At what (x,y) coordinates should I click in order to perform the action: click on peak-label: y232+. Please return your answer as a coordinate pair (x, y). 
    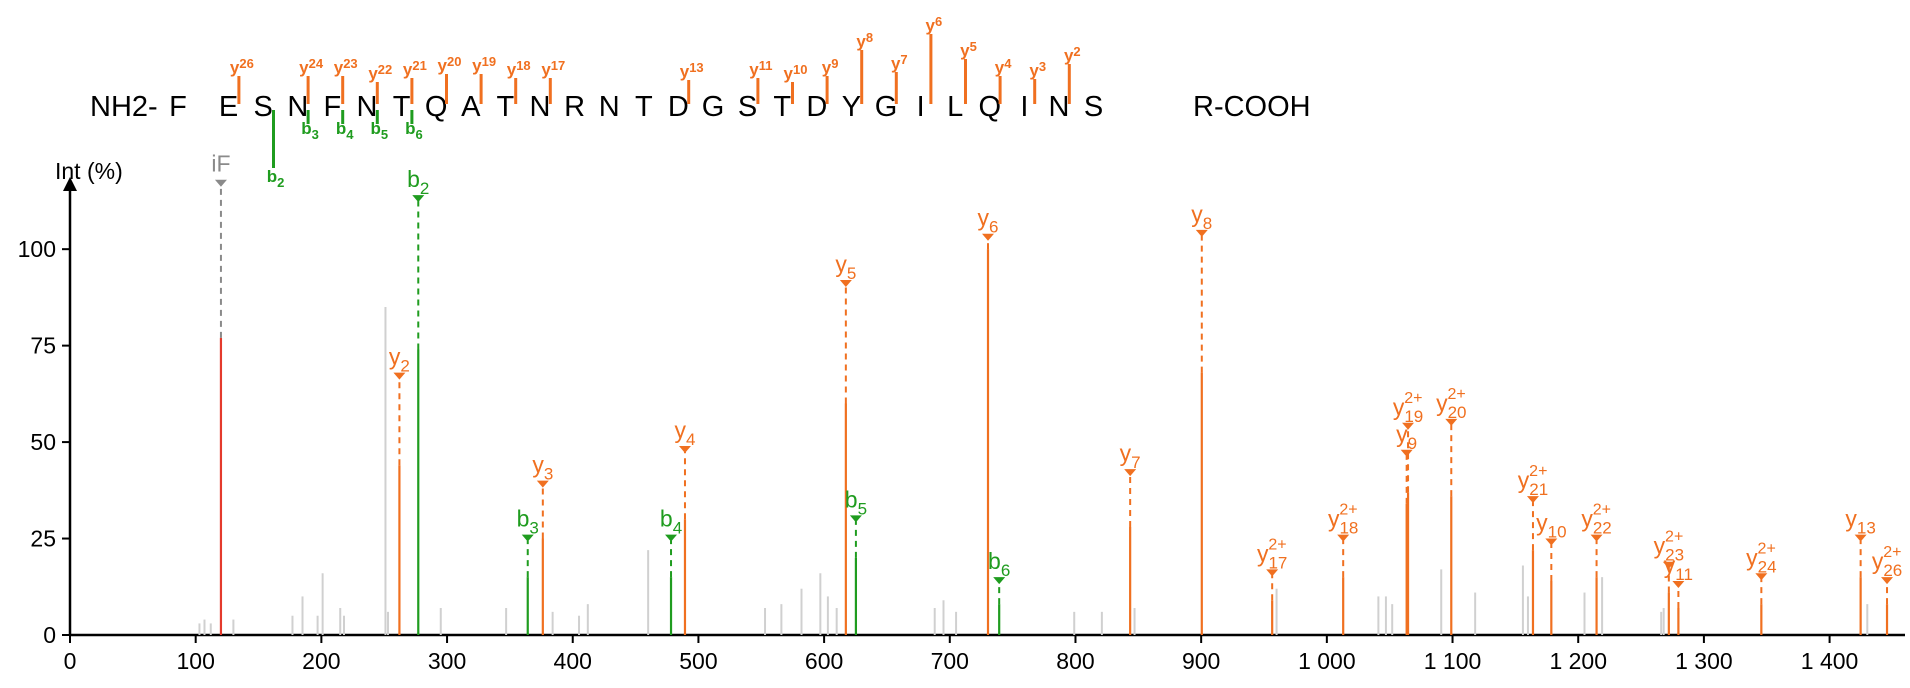
    Looking at the image, I should click on (1669, 547).